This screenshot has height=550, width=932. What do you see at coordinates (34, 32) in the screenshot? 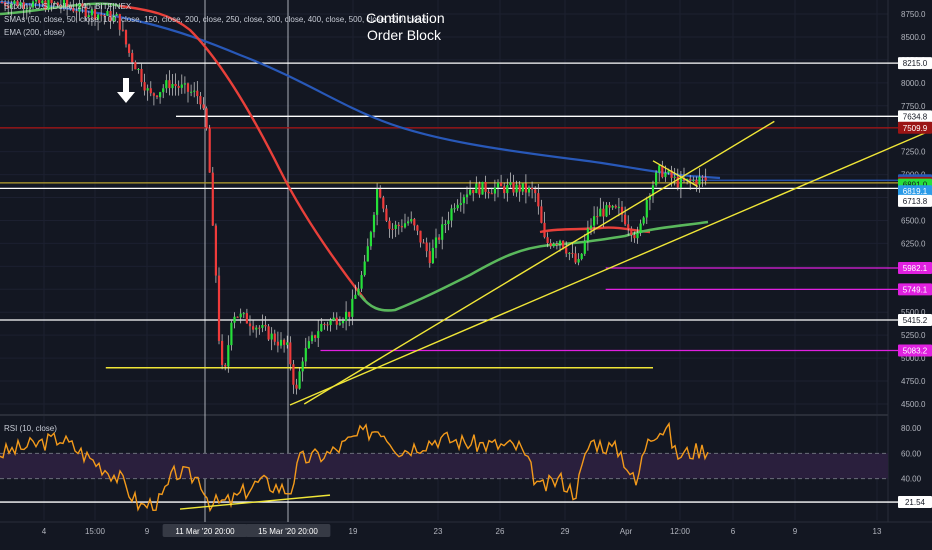
I see `ema-legend: EMA (200, close)` at bounding box center [34, 32].